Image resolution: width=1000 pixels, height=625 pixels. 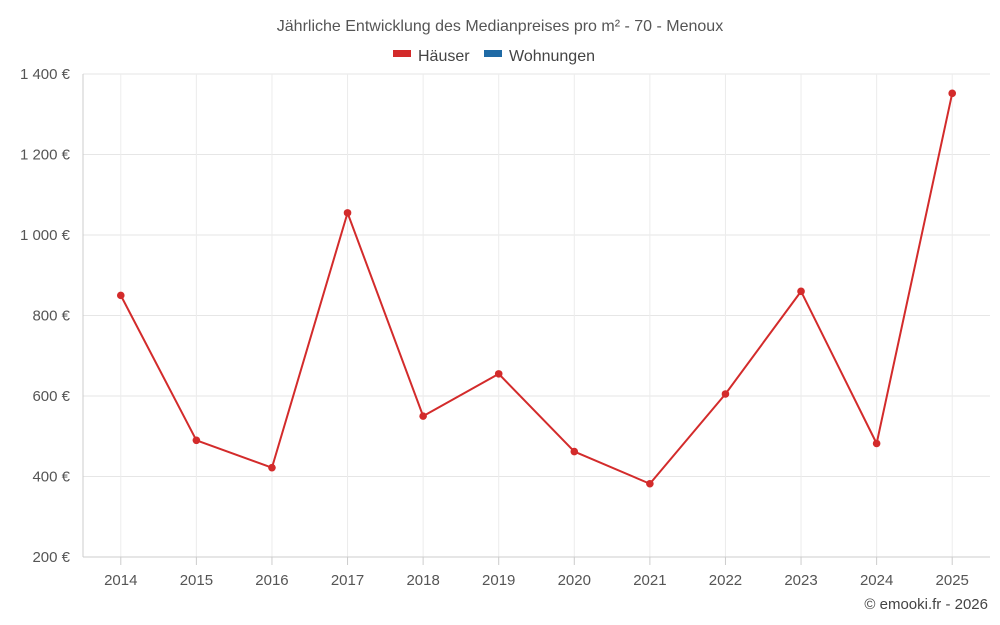 I want to click on x-tick-label: 2017, so click(x=347, y=580).